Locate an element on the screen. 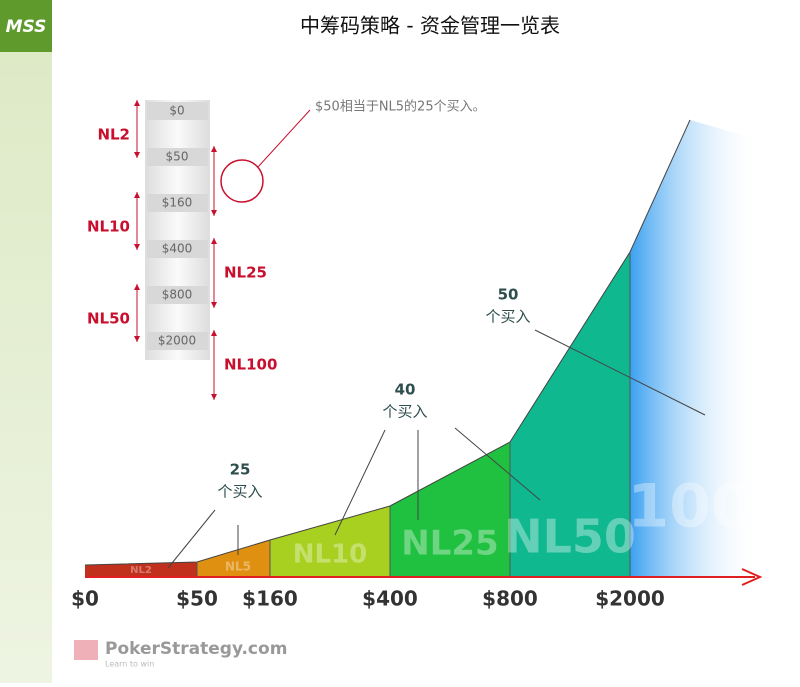  x-label: $2000 is located at coordinates (630, 599).